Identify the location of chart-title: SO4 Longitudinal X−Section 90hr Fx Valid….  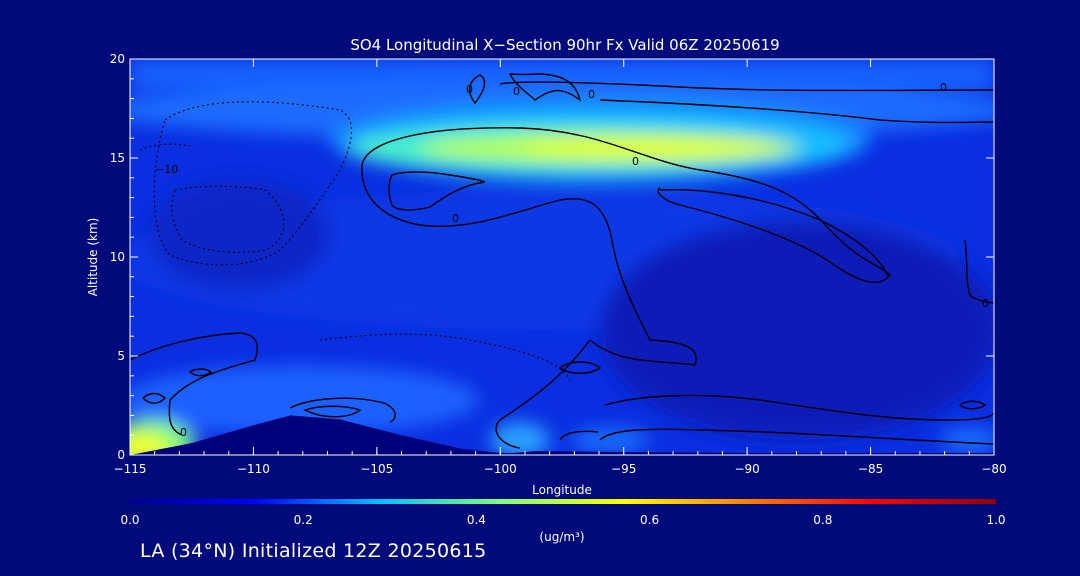
(564, 45).